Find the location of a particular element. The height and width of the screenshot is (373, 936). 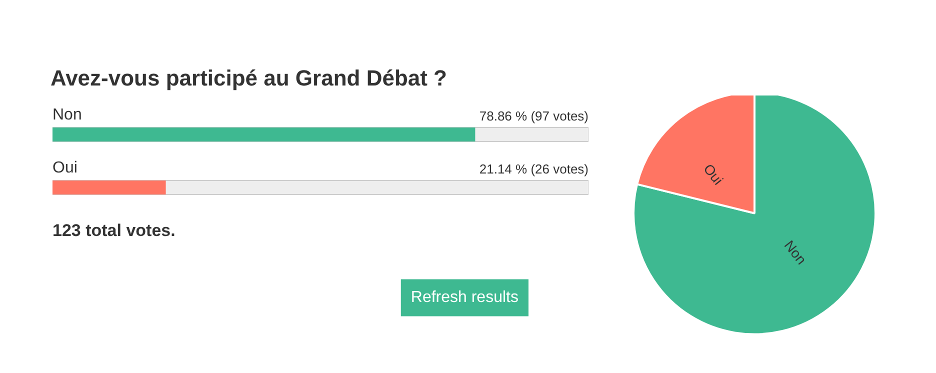

category-label: Oui is located at coordinates (65, 167).